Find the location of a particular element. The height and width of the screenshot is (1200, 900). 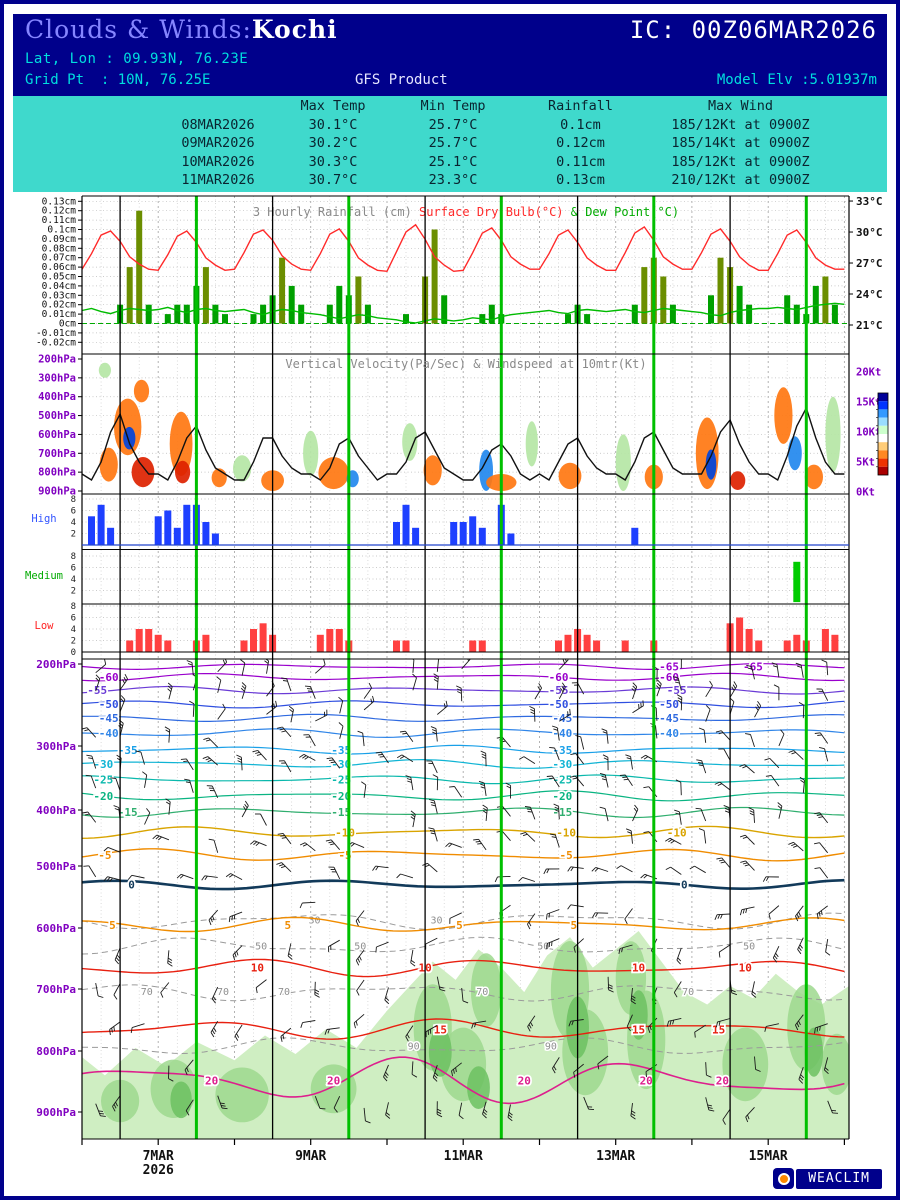

cloud-panel-label: High is located at coordinates (43, 519).